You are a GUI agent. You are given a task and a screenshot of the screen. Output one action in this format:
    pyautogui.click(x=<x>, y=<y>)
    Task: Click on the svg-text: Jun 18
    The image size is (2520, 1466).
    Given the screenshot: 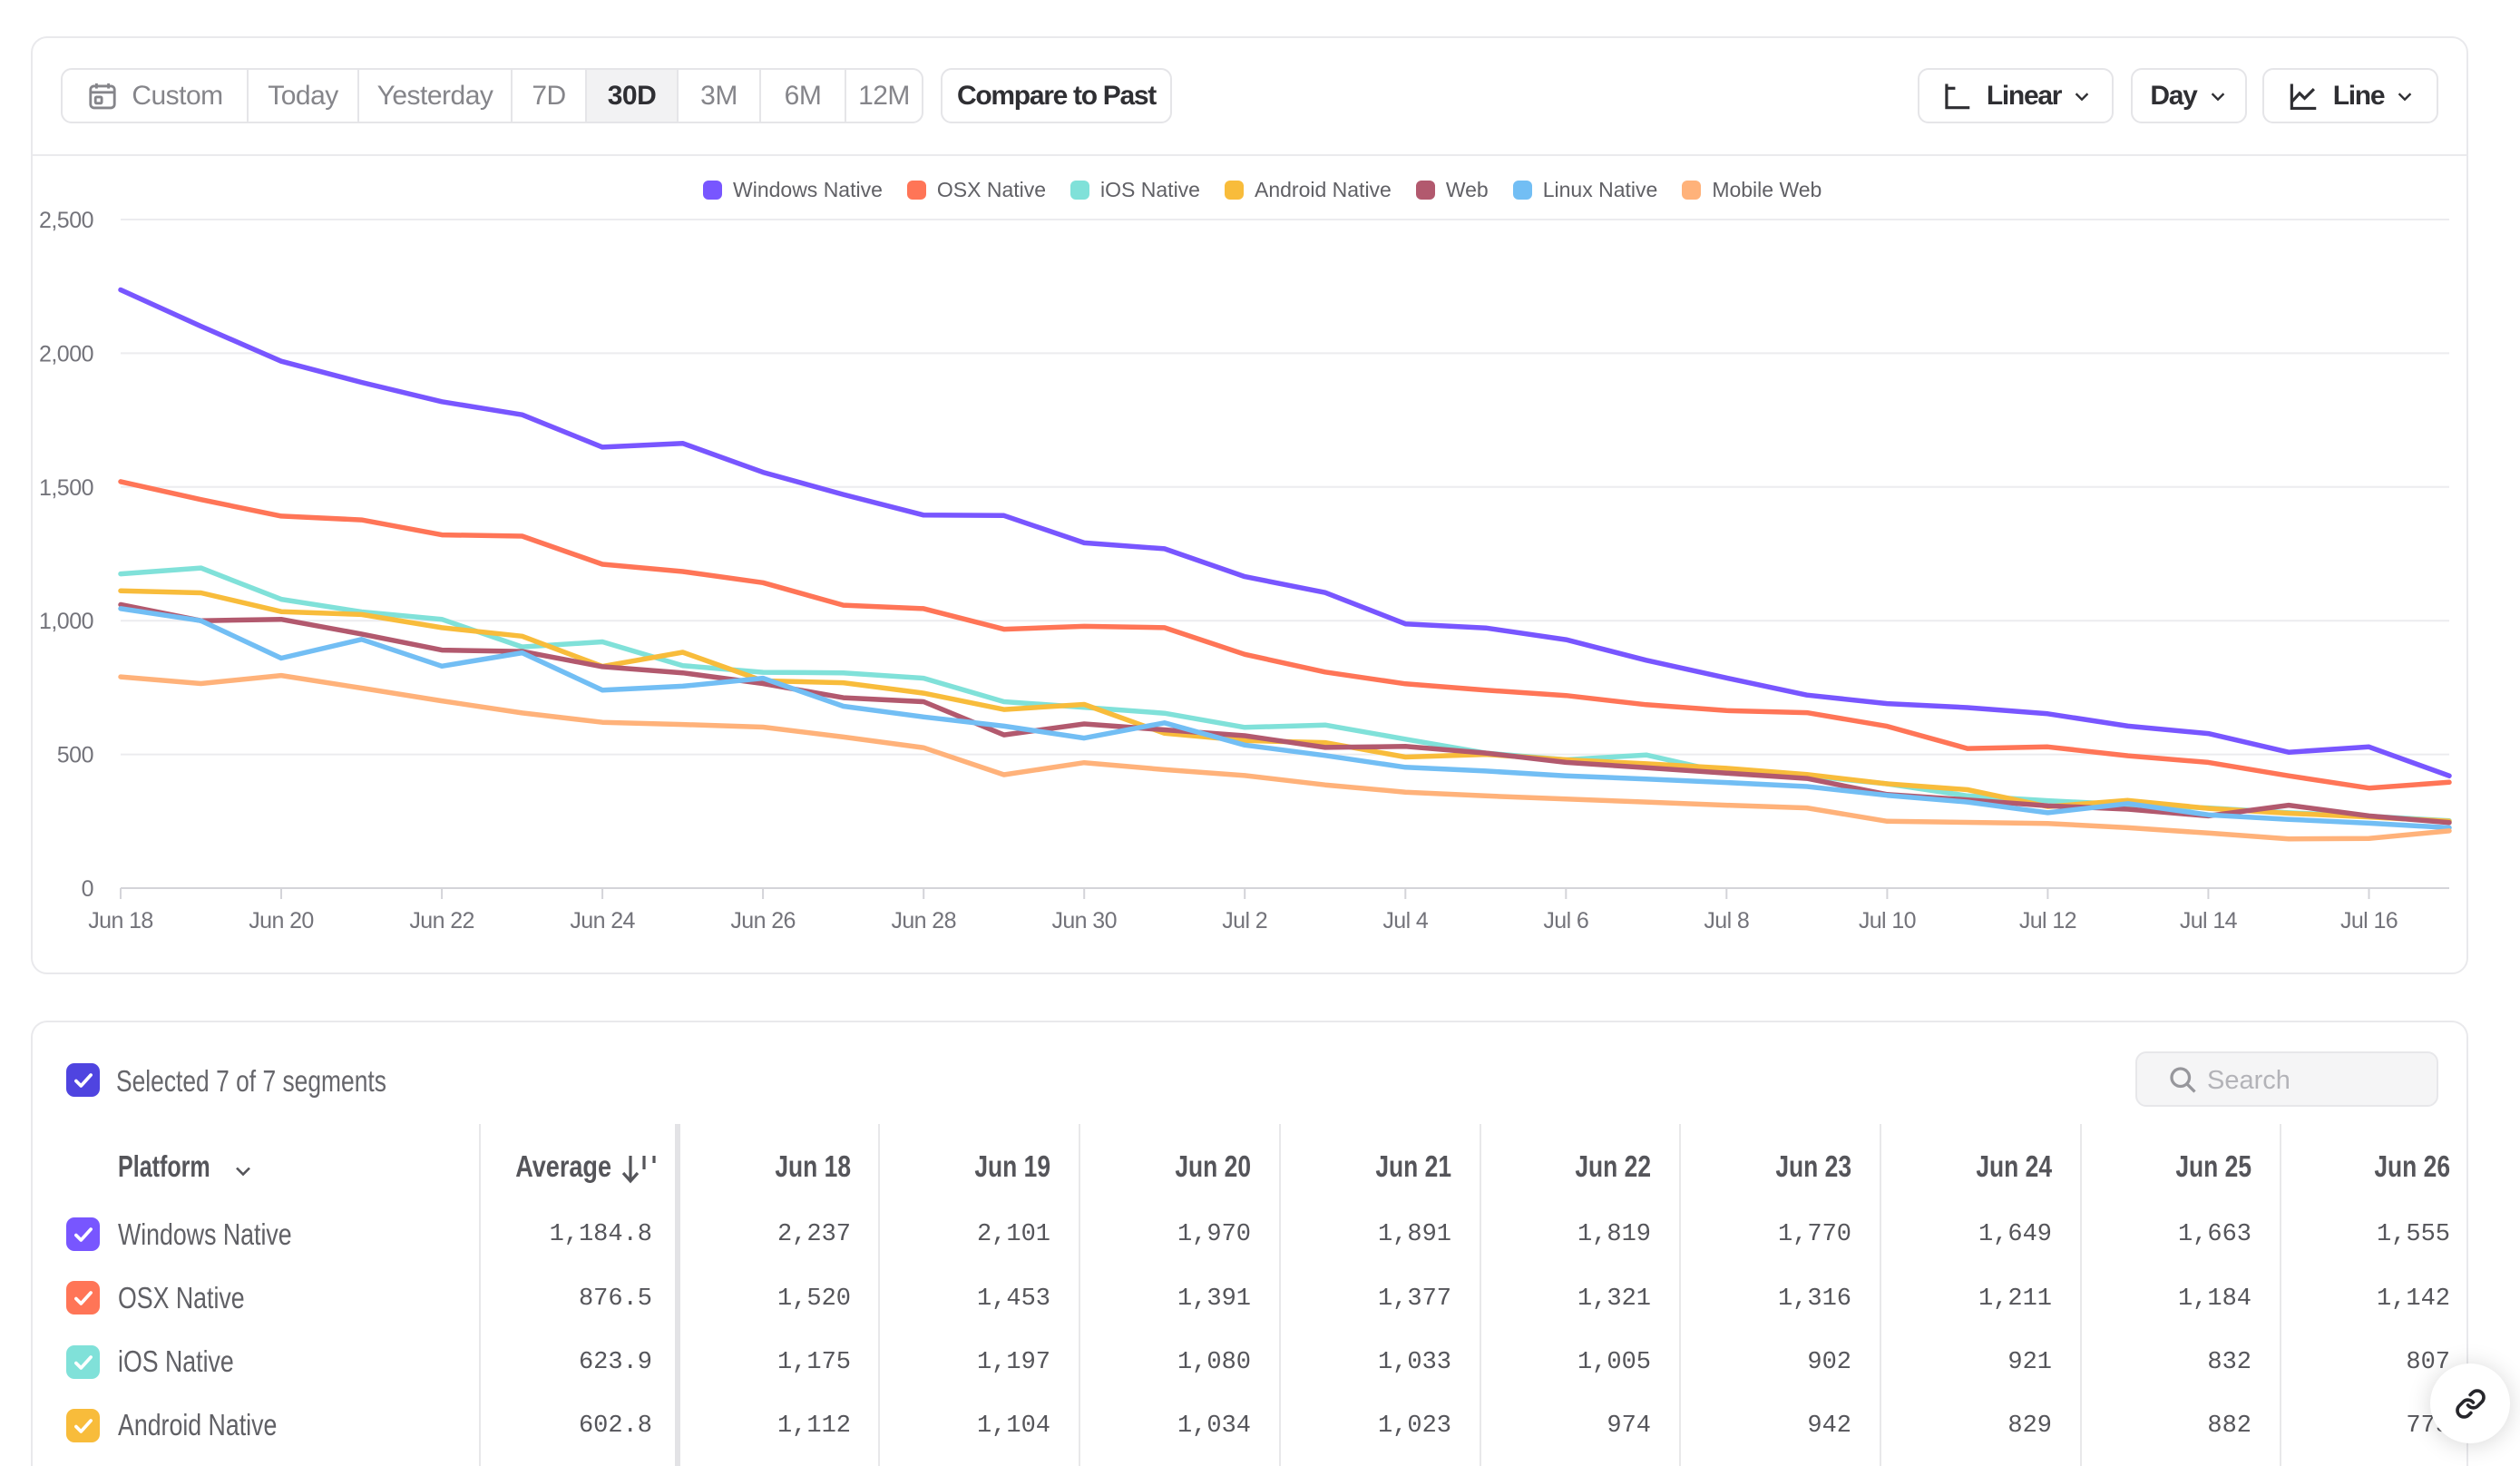 What is the action you would take?
    pyautogui.click(x=120, y=921)
    